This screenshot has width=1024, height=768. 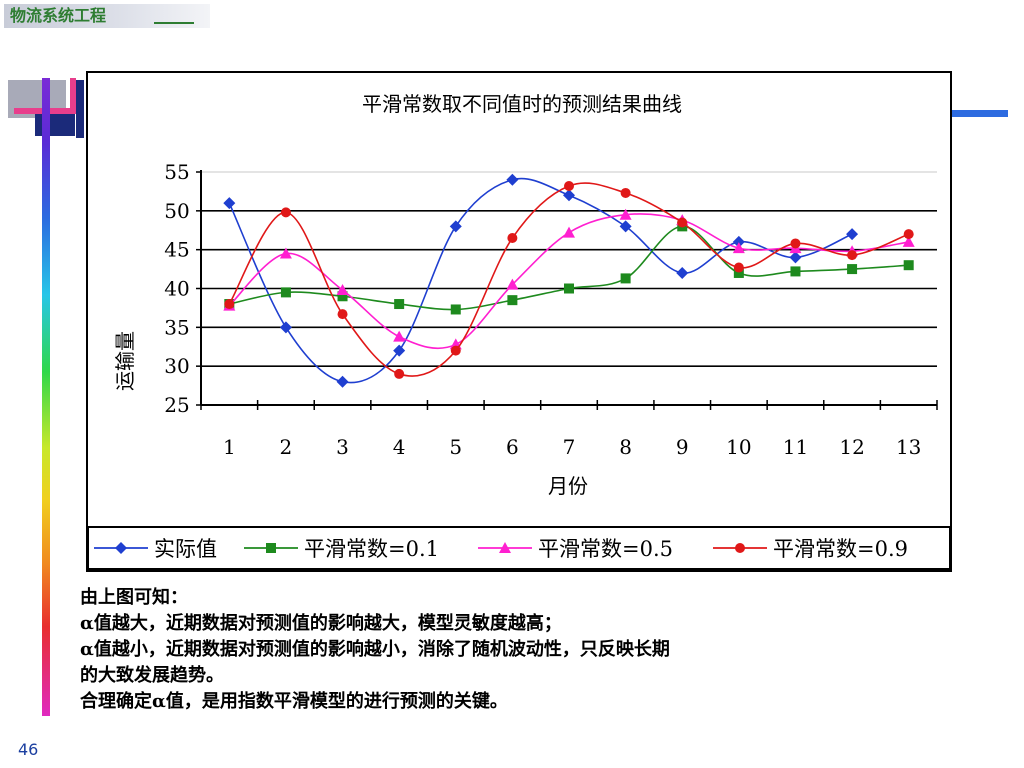 I want to click on legend-item-2: 平滑常数=0.1, so click(x=341, y=549).